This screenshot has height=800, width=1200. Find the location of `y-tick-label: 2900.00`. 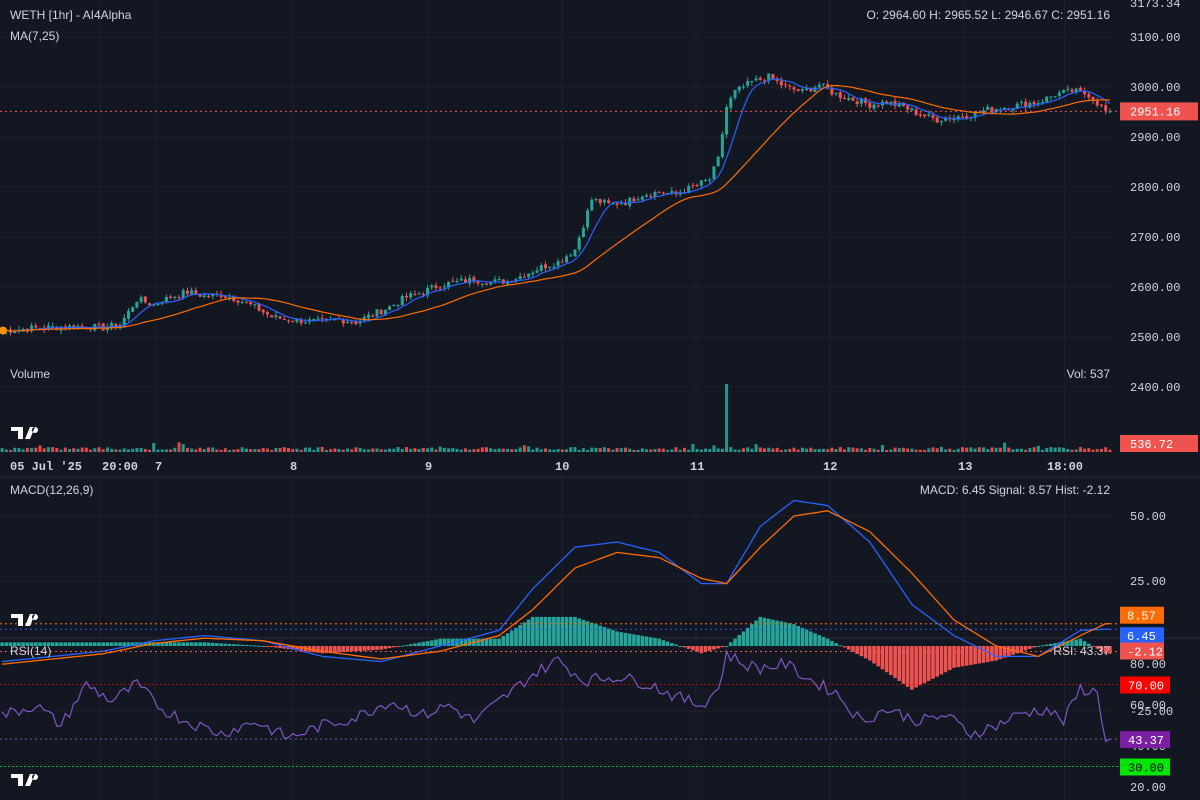

y-tick-label: 2900.00 is located at coordinates (1155, 138).